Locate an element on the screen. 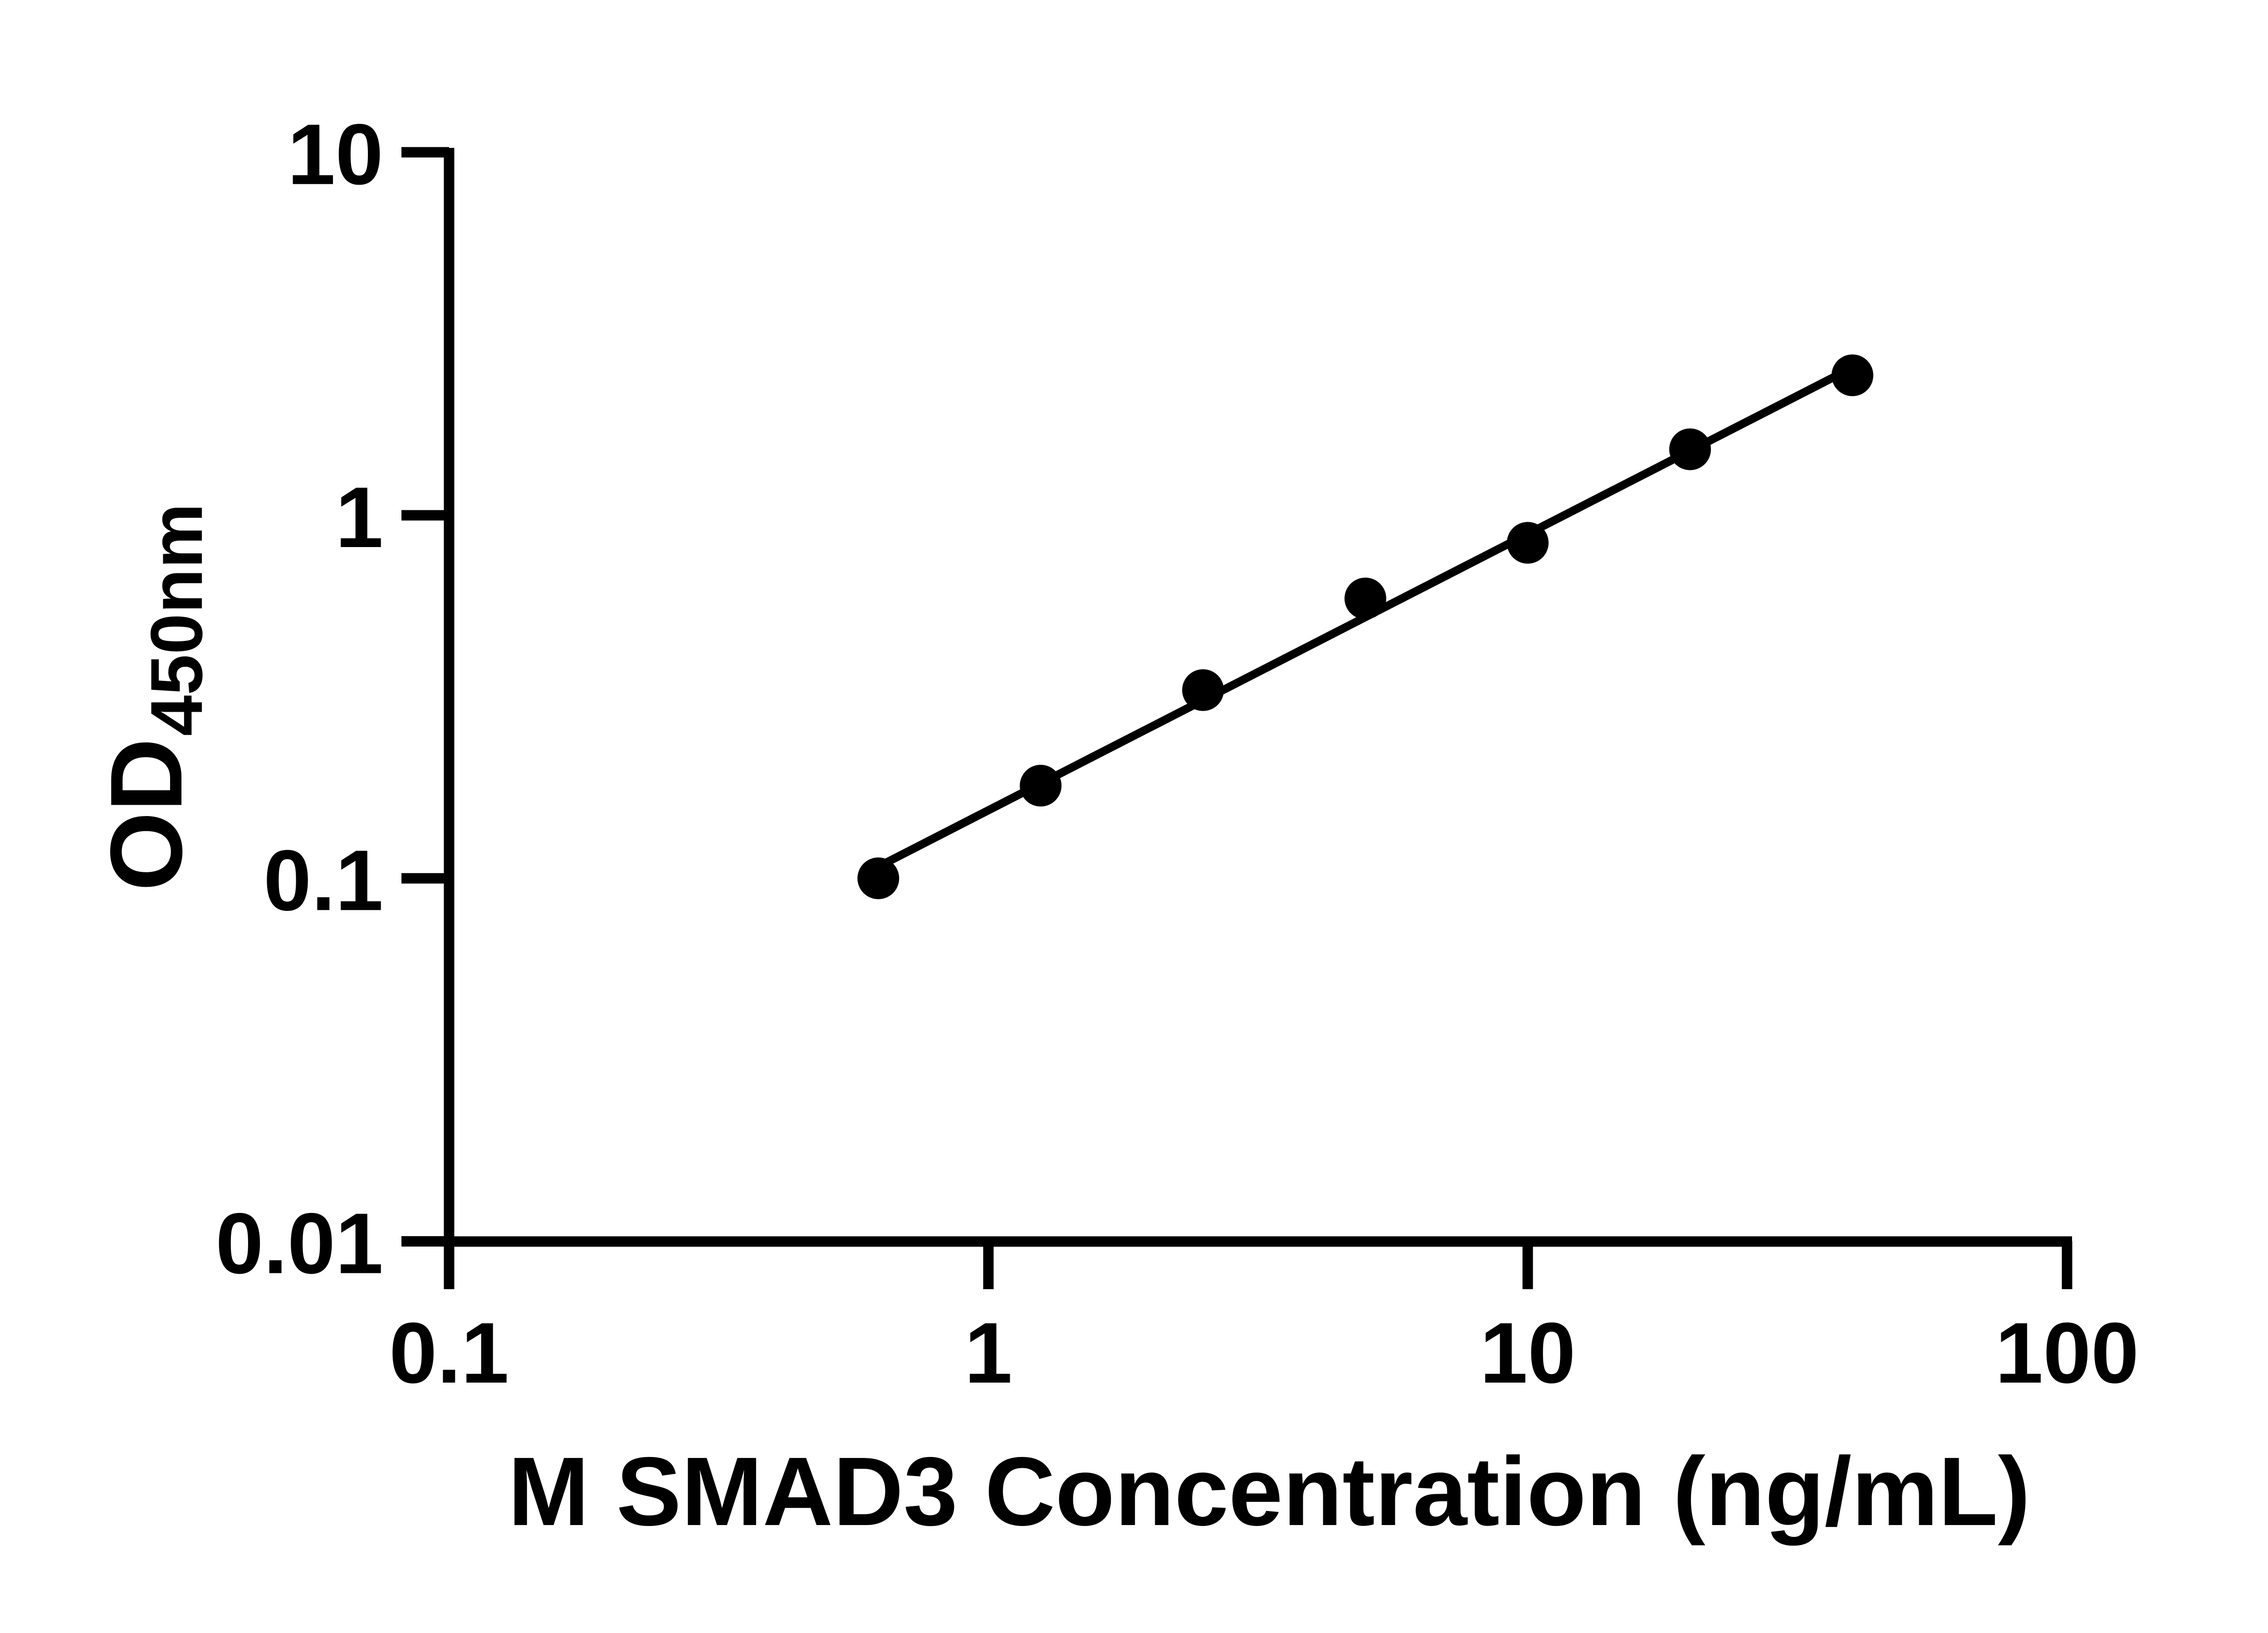 This screenshot has height=1633, width=2268. x-tick-label-1: 1 is located at coordinates (988, 1353).